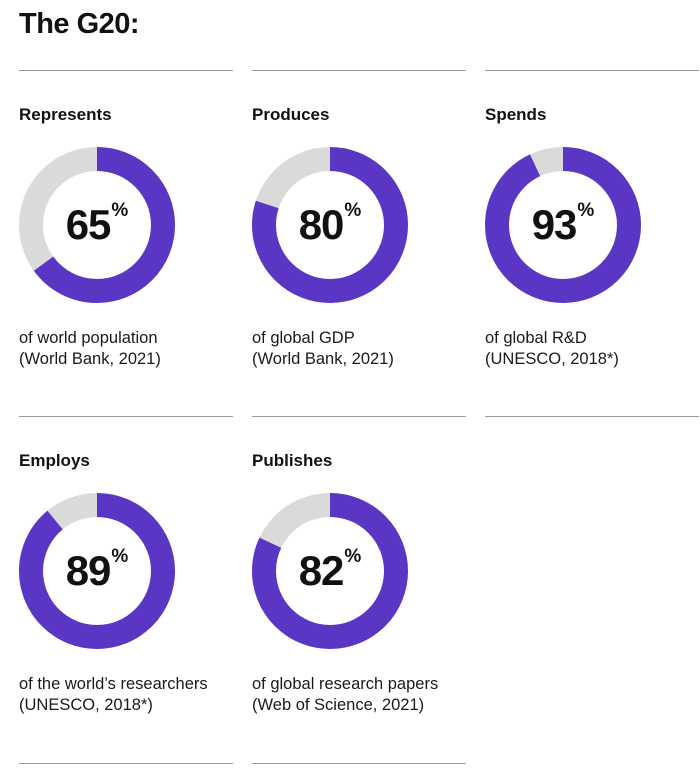  I want to click on description-text: of world population, so click(88, 338).